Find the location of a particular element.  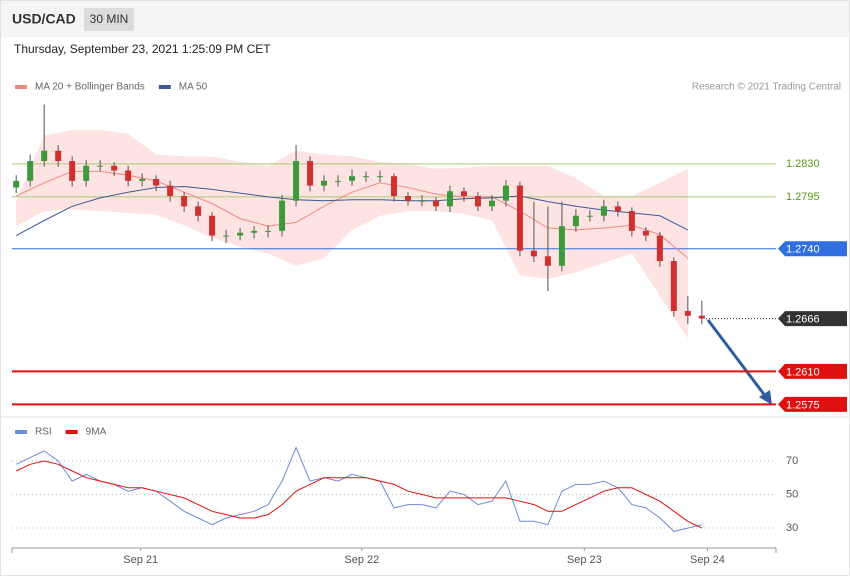

timeframe-badge is located at coordinates (109, 19).